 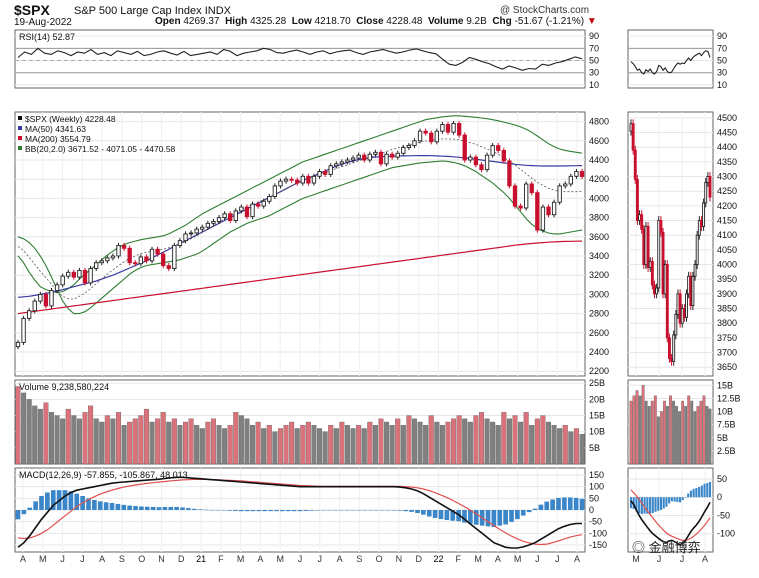 What do you see at coordinates (591, 510) in the screenshot?
I see `macd-axis-tick-label: 0` at bounding box center [591, 510].